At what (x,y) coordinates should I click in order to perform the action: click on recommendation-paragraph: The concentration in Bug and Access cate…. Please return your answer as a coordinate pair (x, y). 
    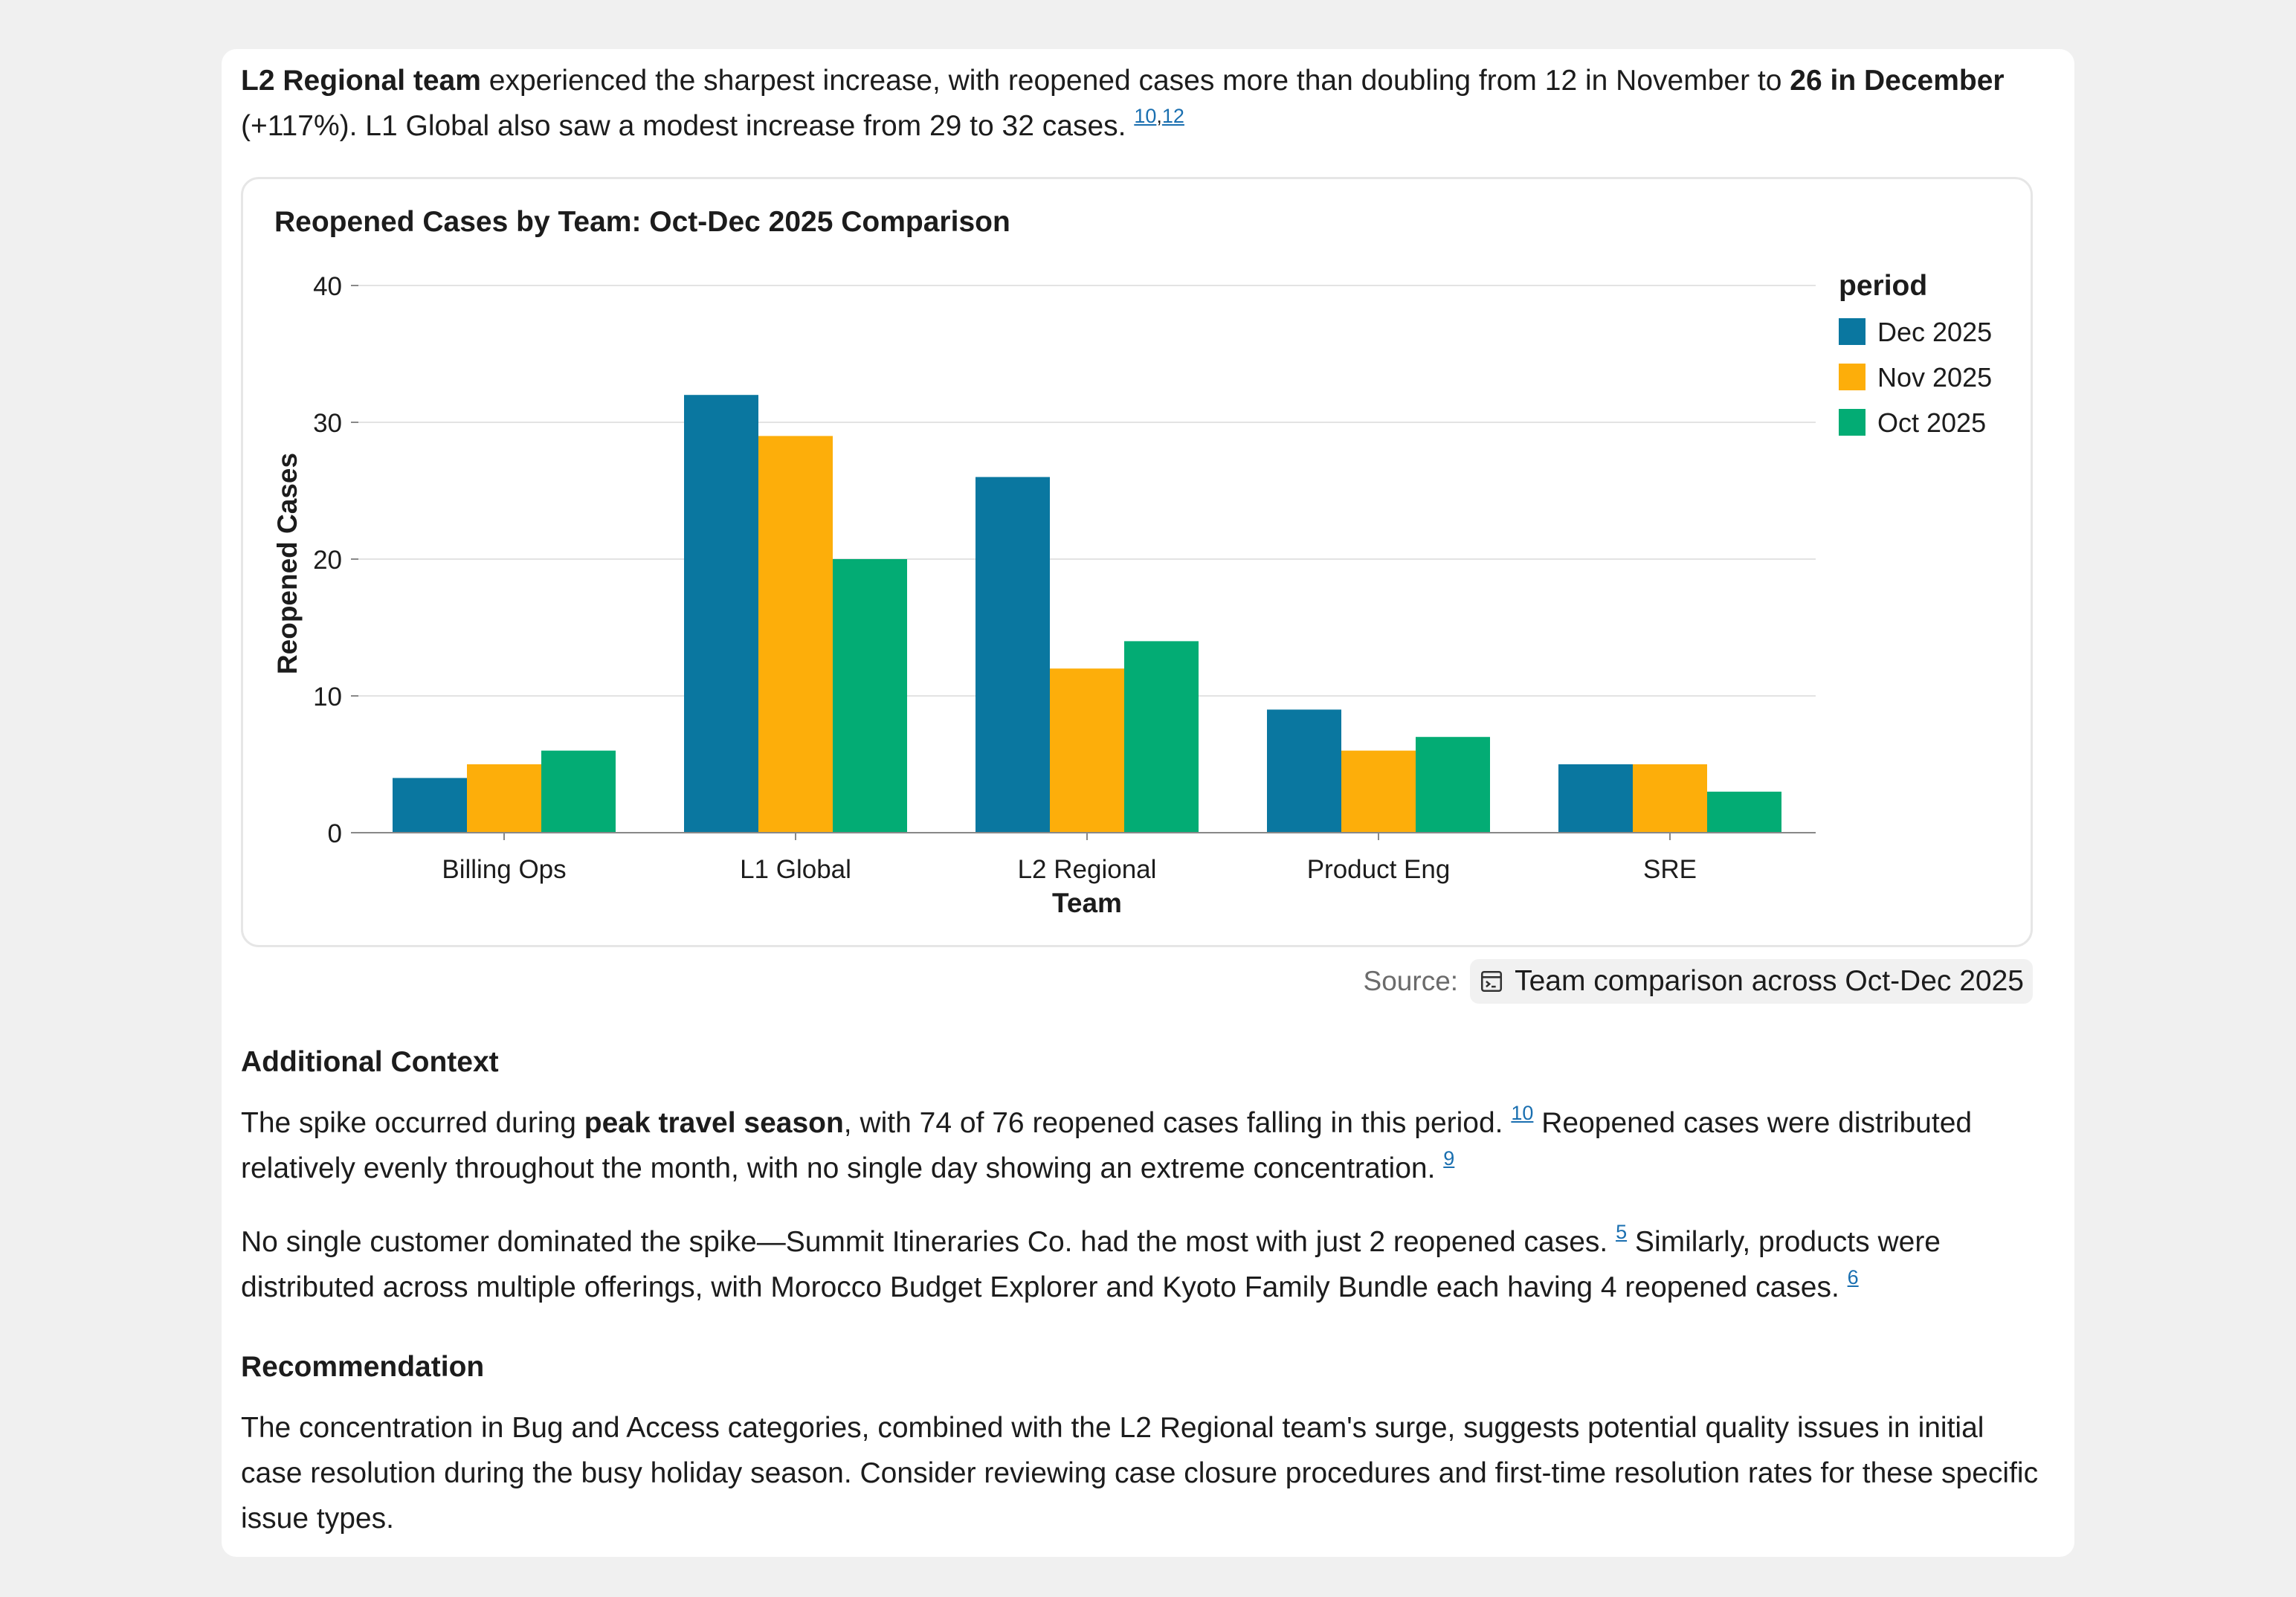
    Looking at the image, I should click on (1140, 1473).